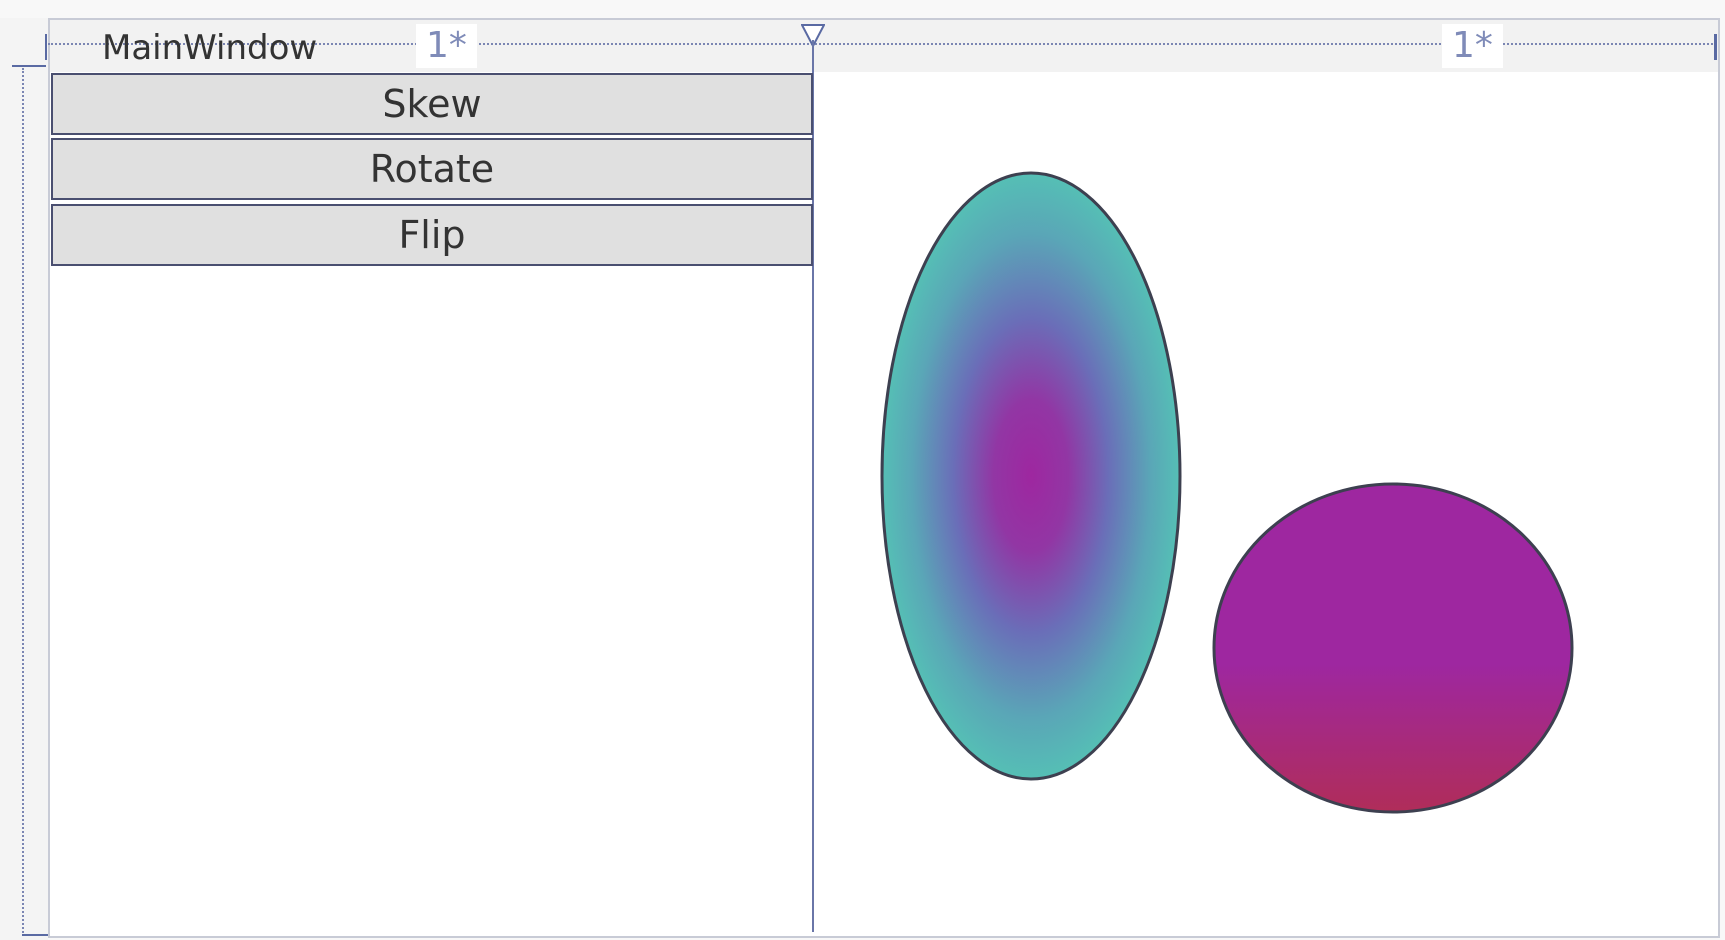  What do you see at coordinates (46, 47) in the screenshot?
I see `column-guide-start-marker` at bounding box center [46, 47].